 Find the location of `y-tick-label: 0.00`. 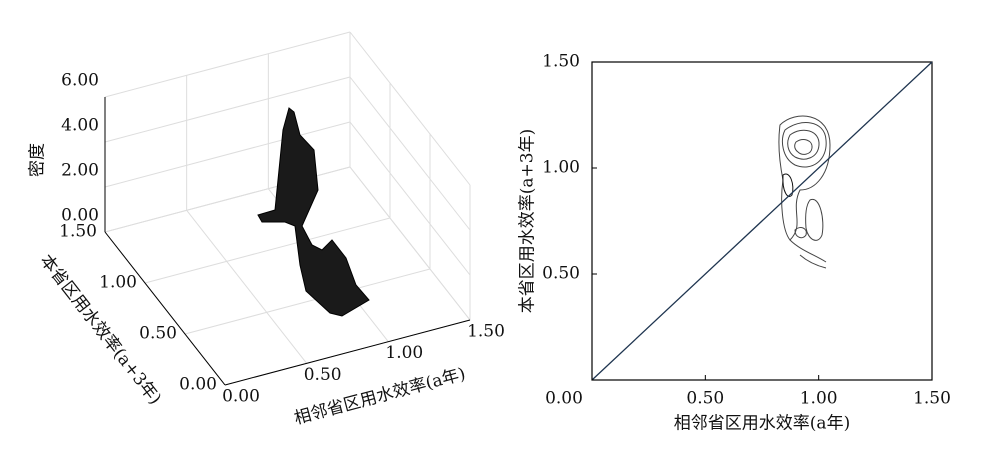

y-tick-label: 0.00 is located at coordinates (198, 385).